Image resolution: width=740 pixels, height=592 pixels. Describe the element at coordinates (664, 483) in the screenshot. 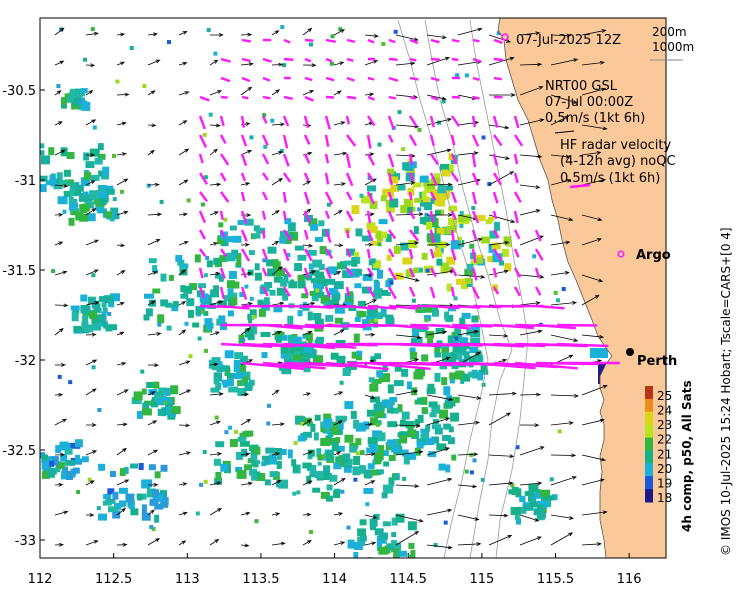

I see `colorbar-tick-label: 19` at that location.